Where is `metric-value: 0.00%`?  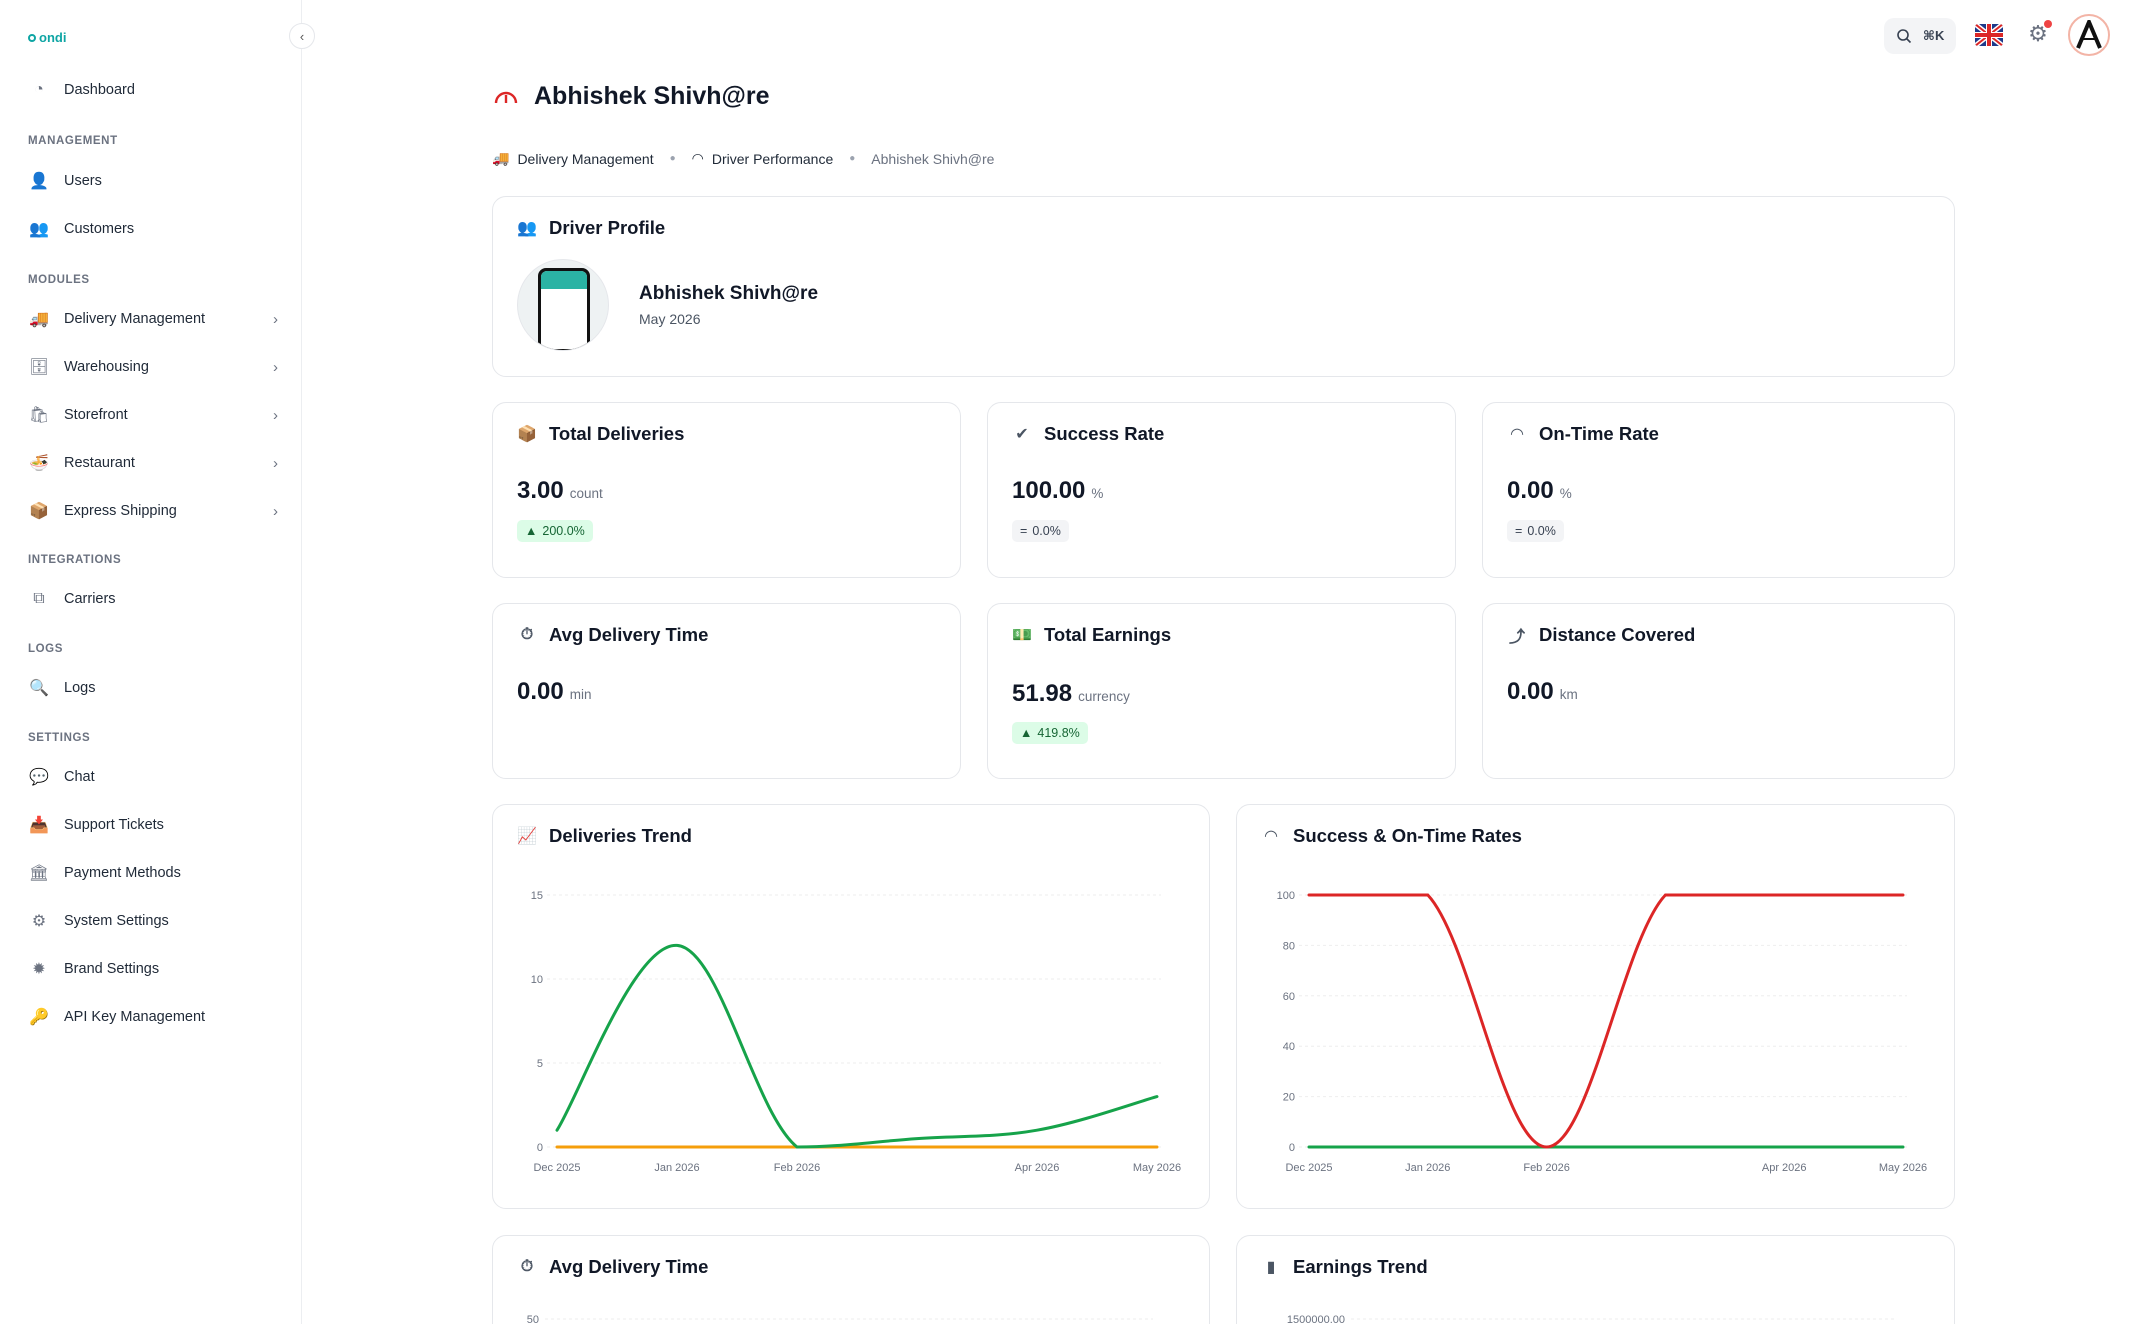 metric-value: 0.00% is located at coordinates (1539, 491).